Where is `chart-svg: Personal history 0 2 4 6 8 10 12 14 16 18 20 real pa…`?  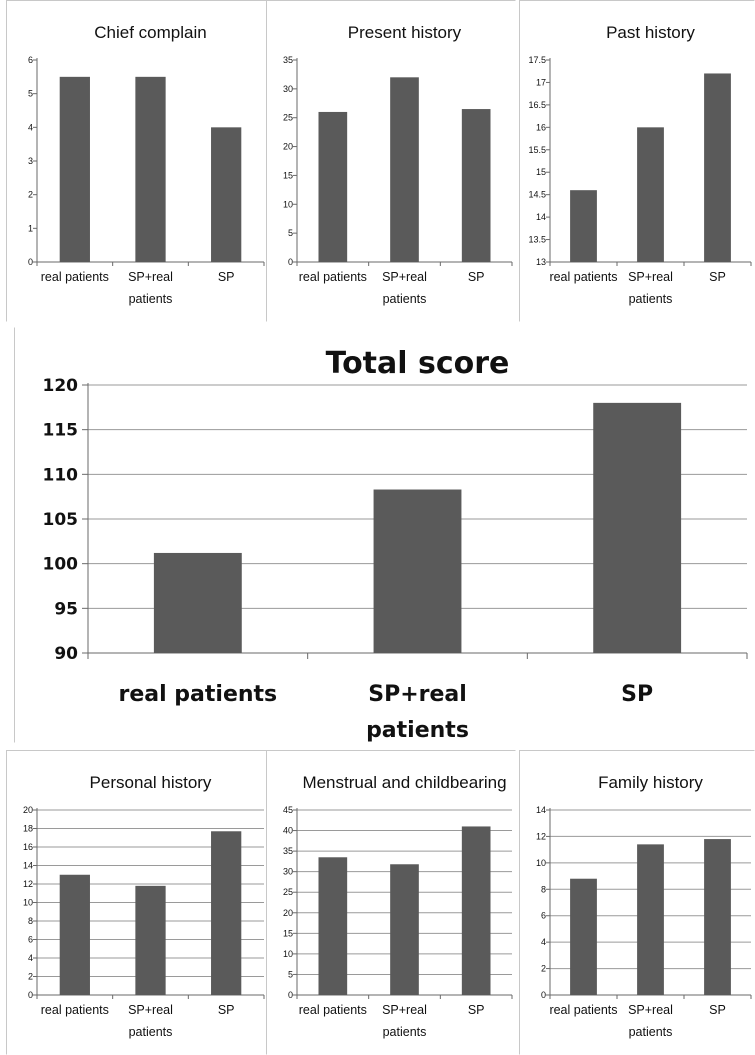
chart-svg: Personal history 0 2 4 6 8 10 12 14 16 18 20 real pa… is located at coordinates (137, 902).